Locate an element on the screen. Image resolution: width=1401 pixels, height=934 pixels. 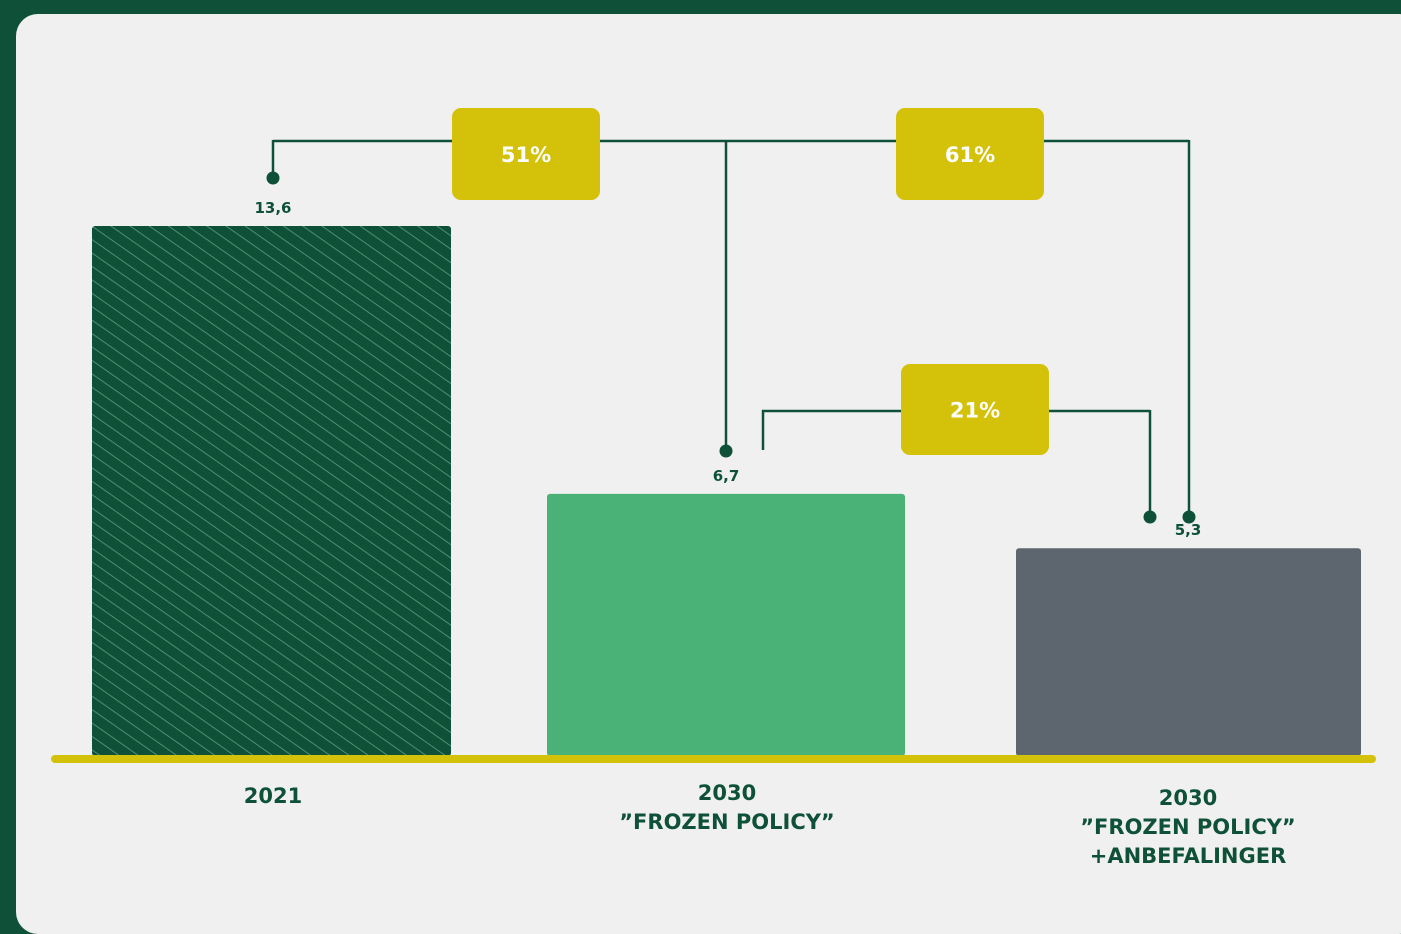
reduction-badge-label: 21% is located at coordinates (975, 411).